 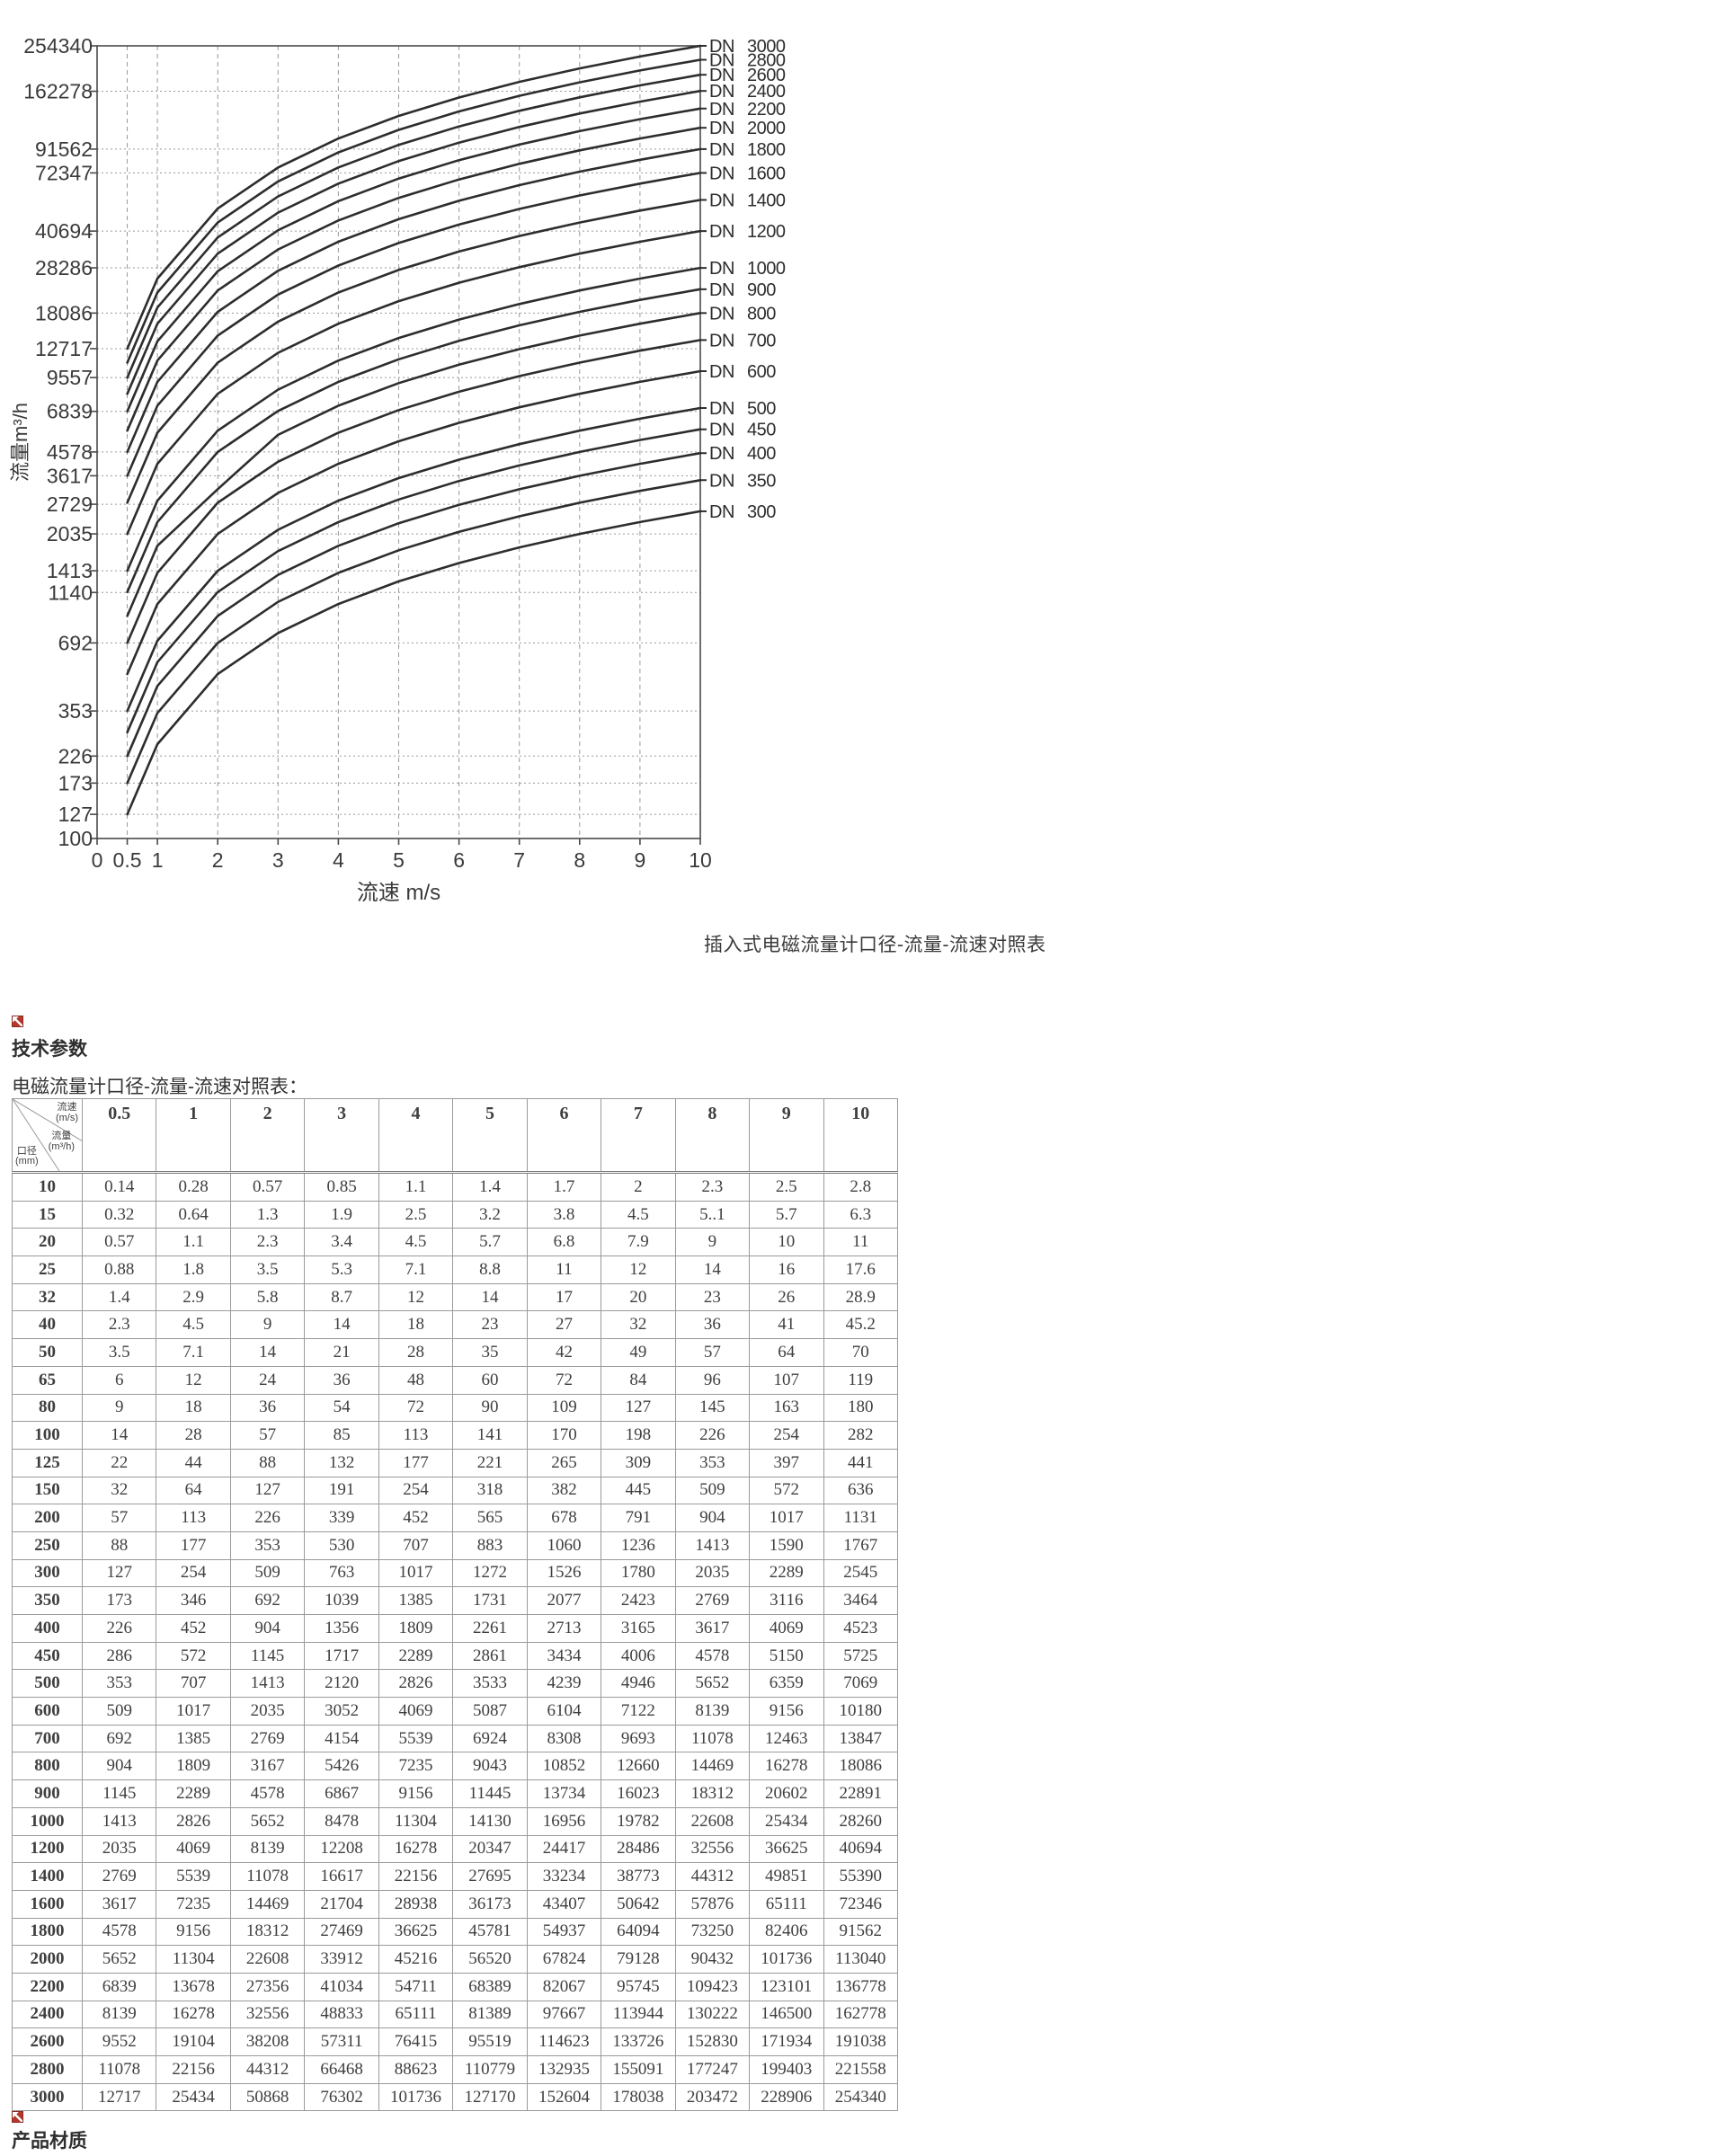 What do you see at coordinates (564, 1629) in the screenshot?
I see `flow-value-cell: 2713` at bounding box center [564, 1629].